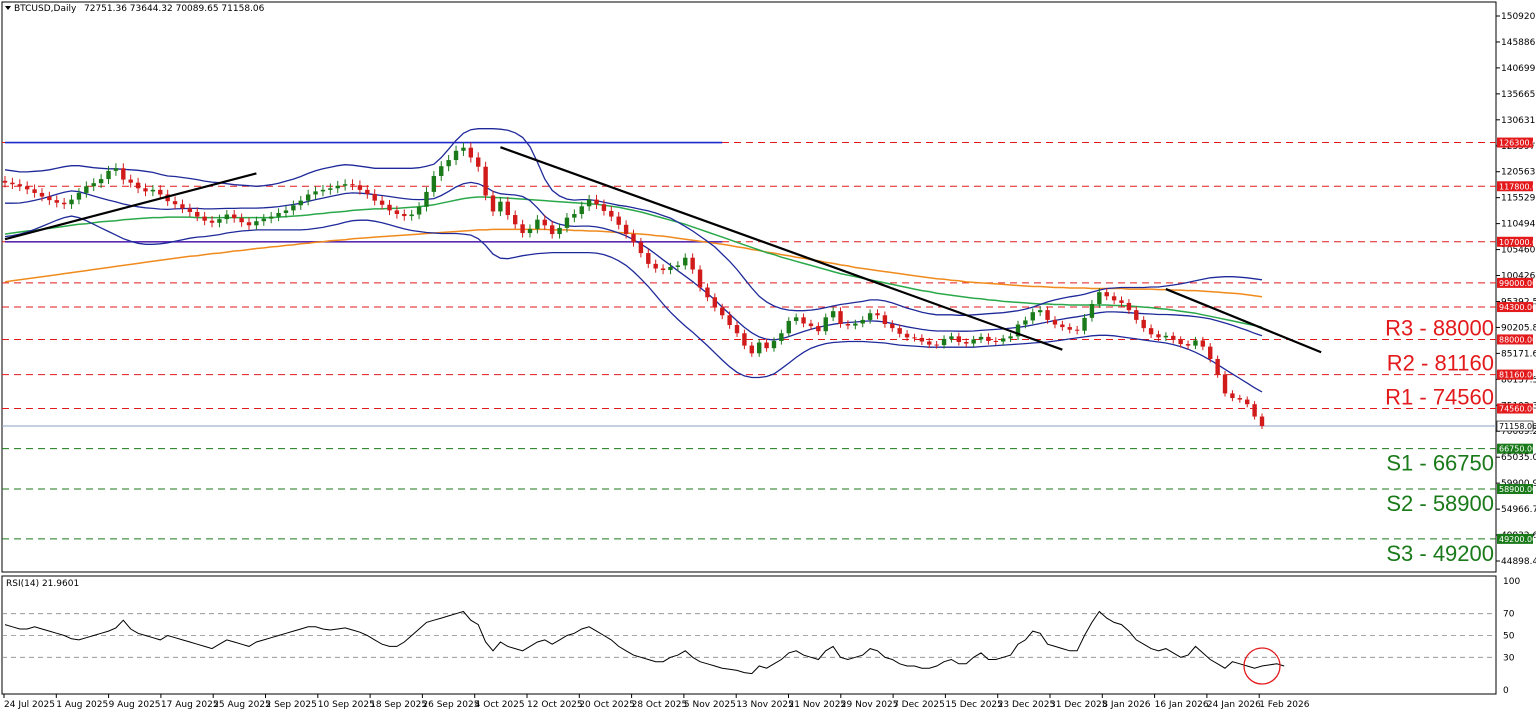 This screenshot has width=1536, height=712. I want to click on resistance-tag-7-box, so click(1515, 408).